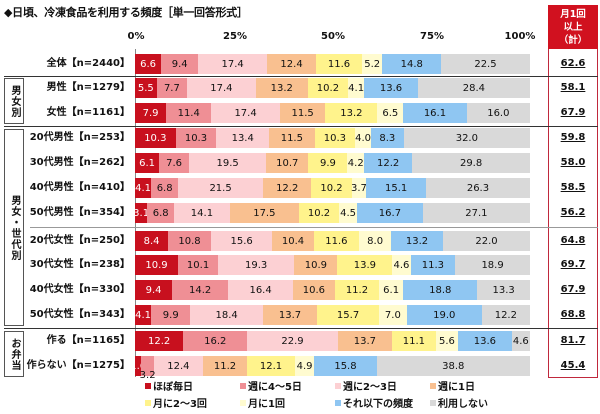 This screenshot has height=414, width=600. I want to click on segment-value: 12.1, so click(271, 366).